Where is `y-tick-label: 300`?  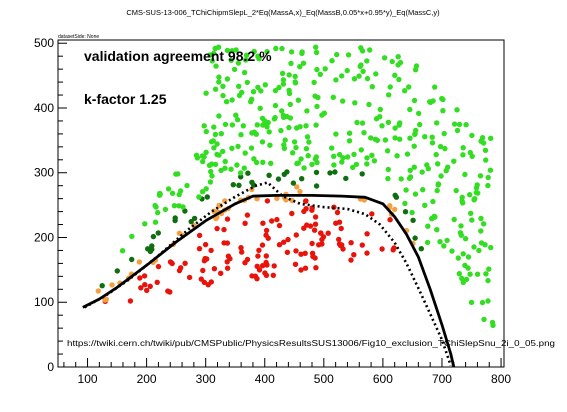
y-tick-label: 300 is located at coordinates (44, 173).